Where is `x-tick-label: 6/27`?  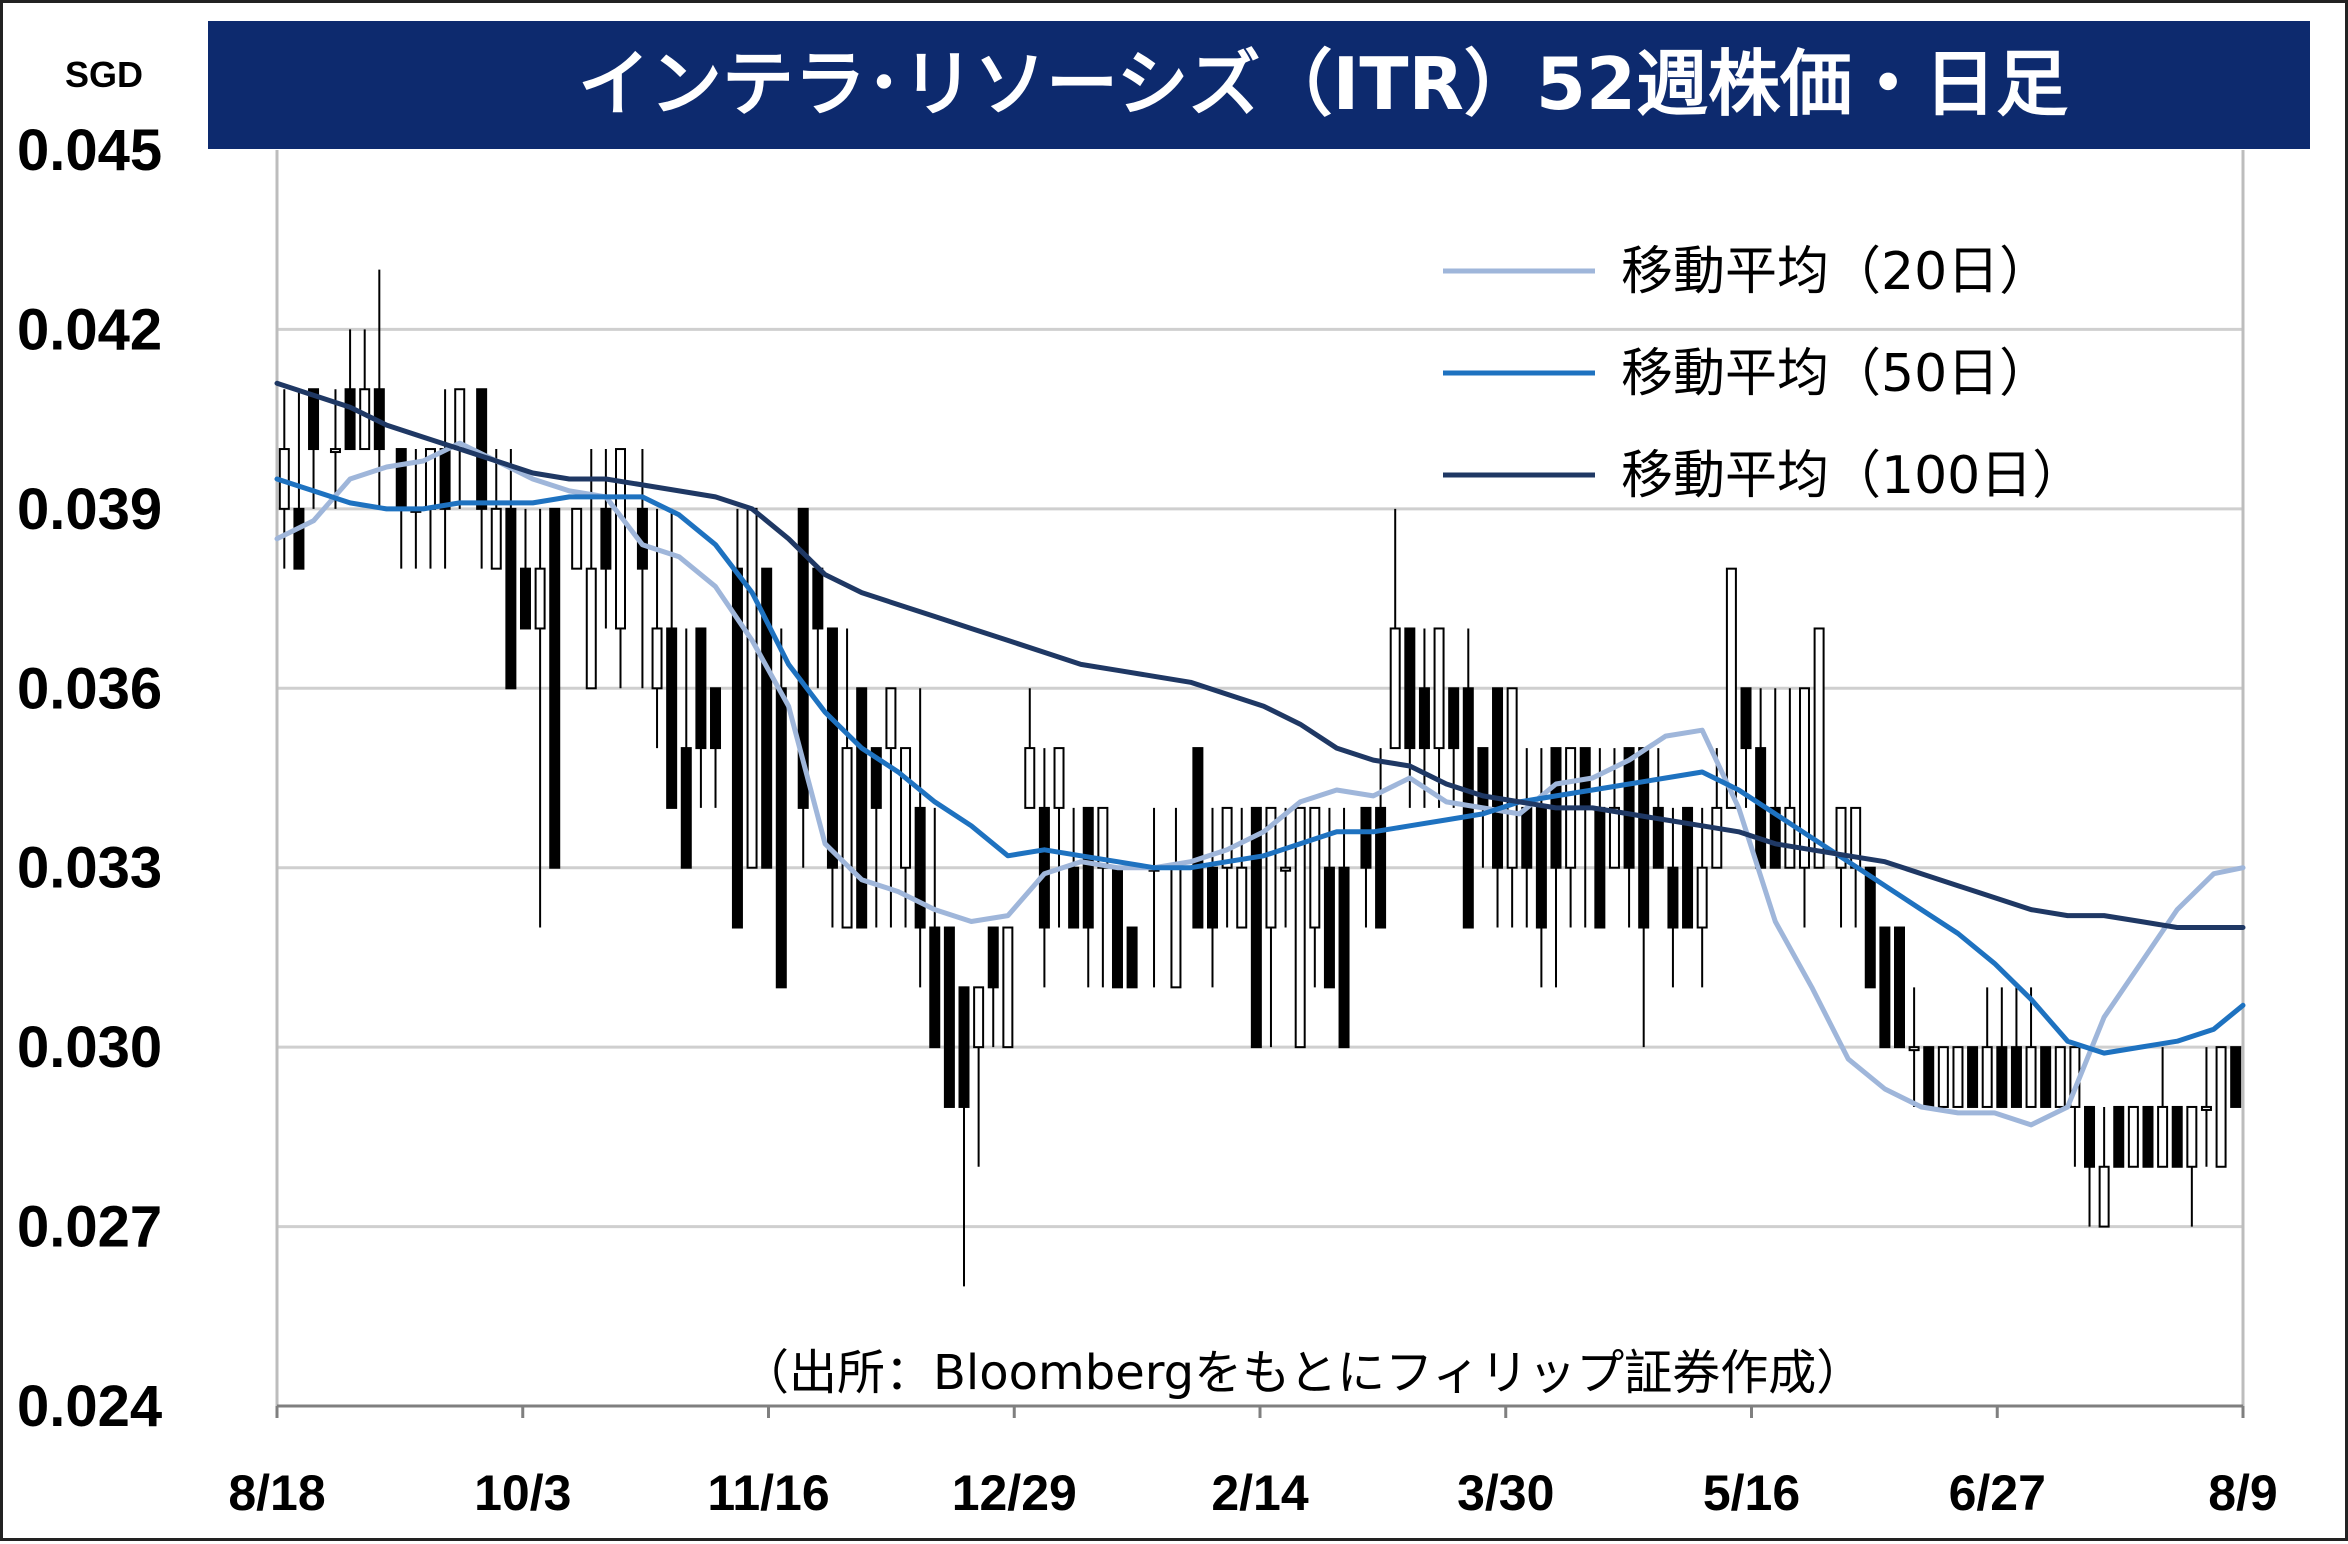 x-tick-label: 6/27 is located at coordinates (1997, 1493).